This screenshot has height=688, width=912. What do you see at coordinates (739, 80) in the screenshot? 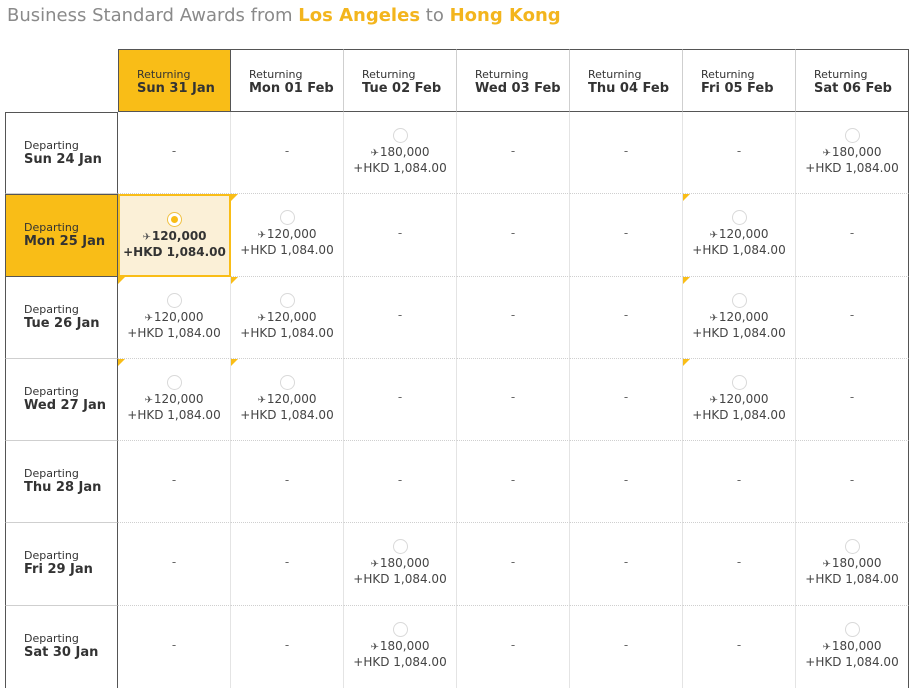
I see `return-date-header: Returning Fri 05 Feb` at bounding box center [739, 80].